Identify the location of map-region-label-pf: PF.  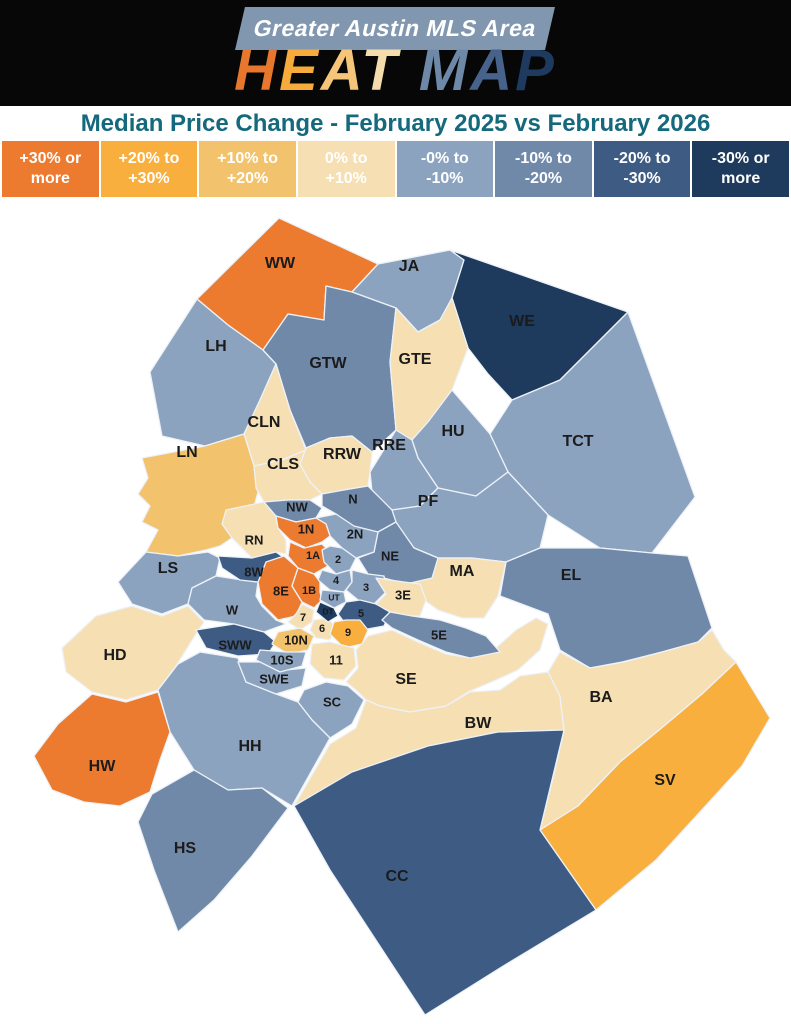
(428, 501).